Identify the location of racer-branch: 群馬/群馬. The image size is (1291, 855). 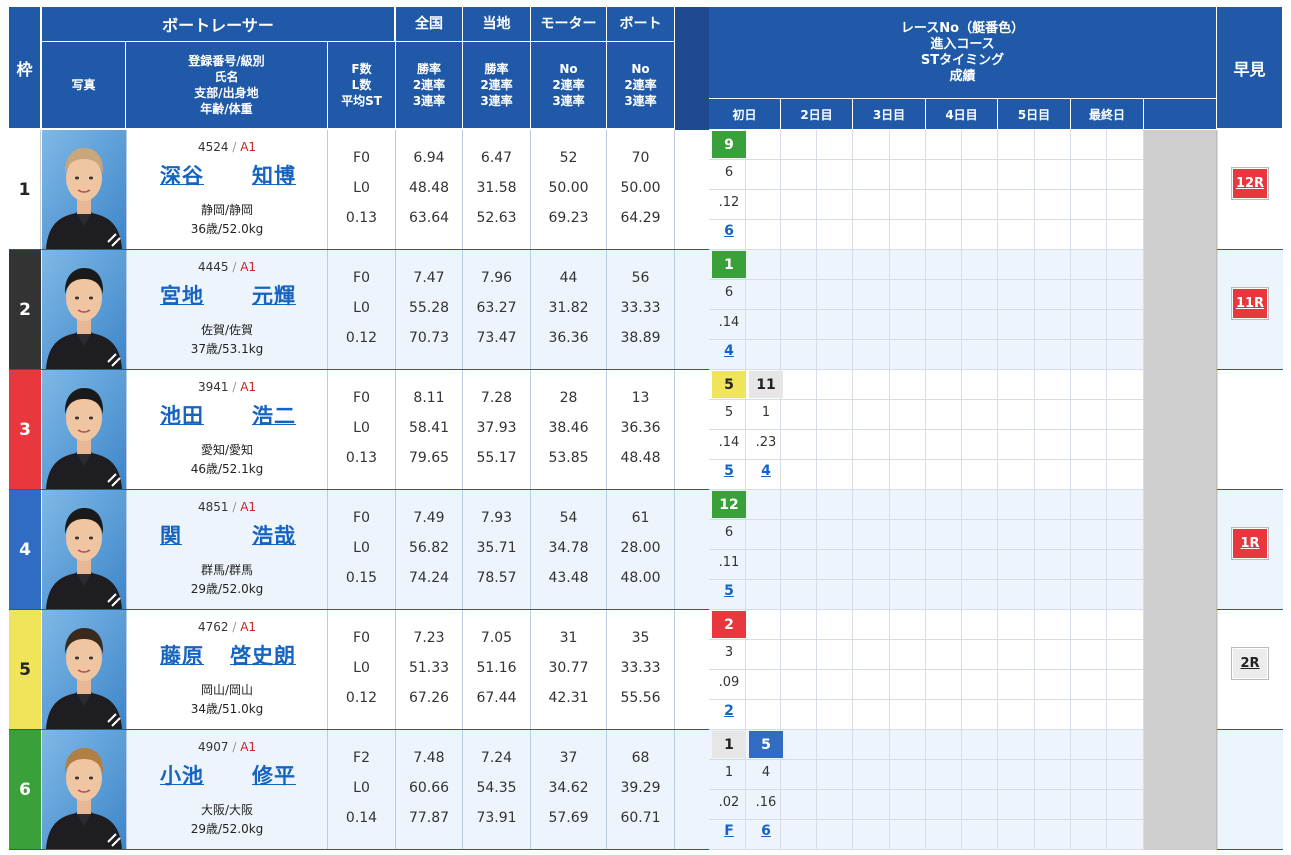
(227, 570).